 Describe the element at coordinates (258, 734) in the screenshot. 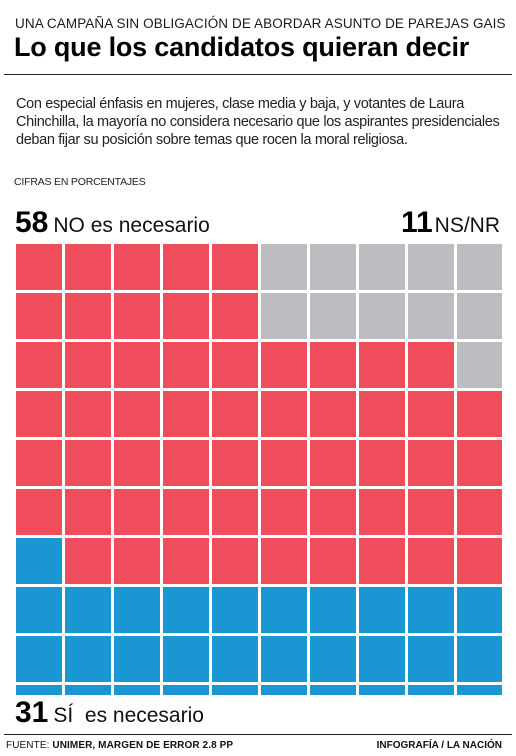

I see `footer-rule` at that location.